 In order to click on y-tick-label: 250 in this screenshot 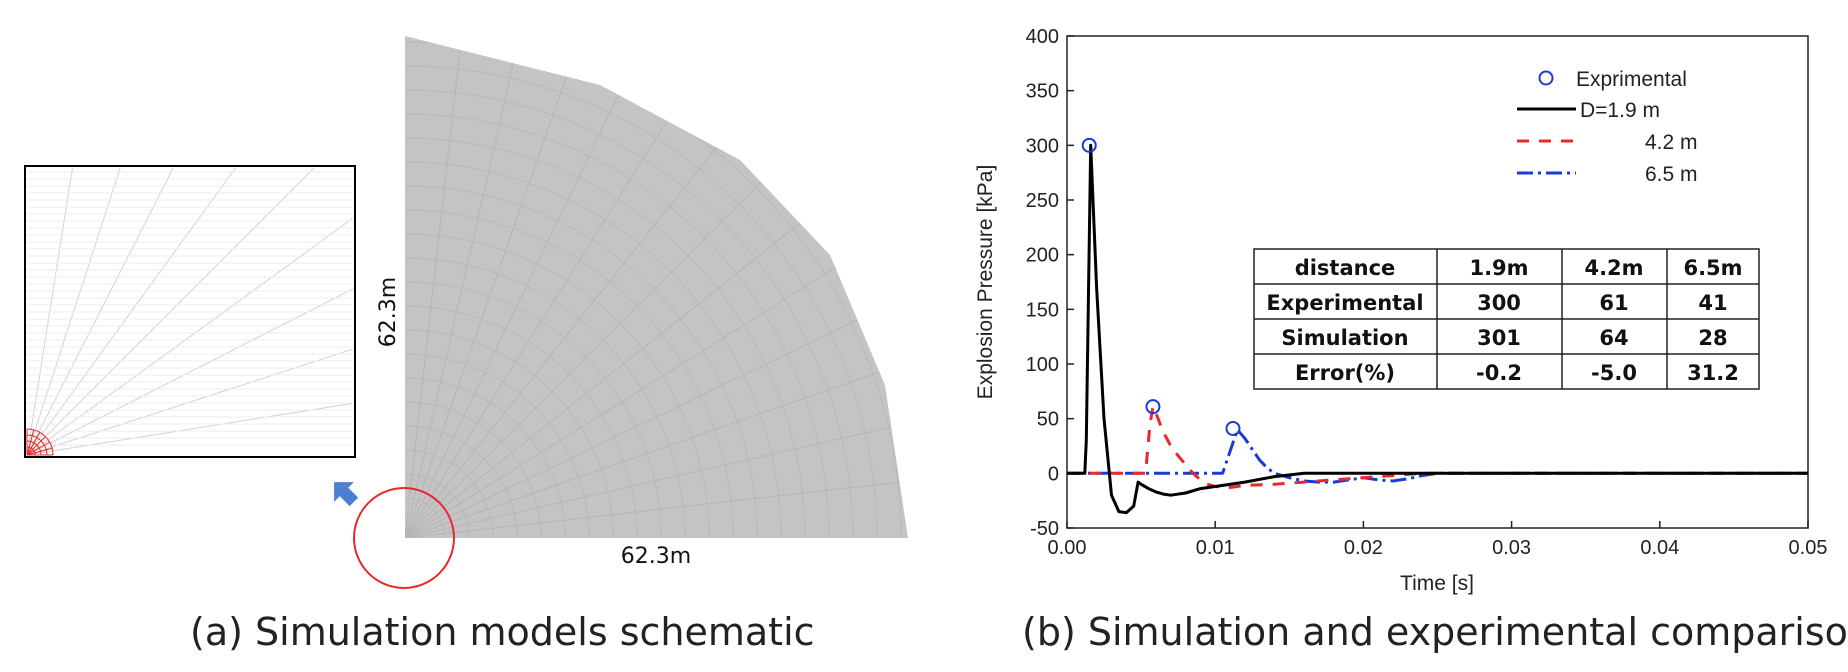, I will do `click(1042, 201)`.